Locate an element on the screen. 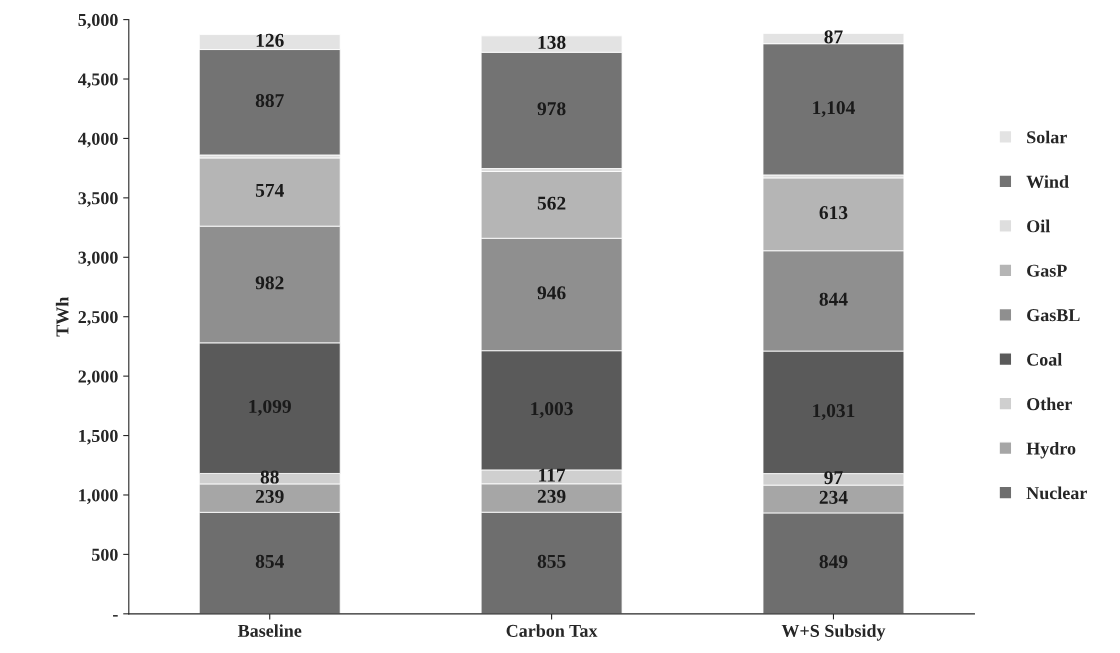  x-tick-label: W+S Subsidy is located at coordinates (833, 632).